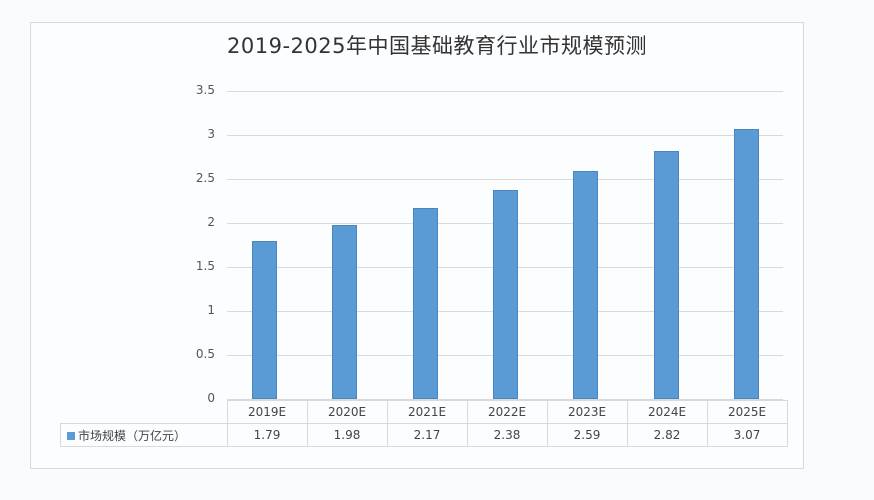 The height and width of the screenshot is (500, 874). What do you see at coordinates (427, 412) in the screenshot?
I see `category-cell: 2021E` at bounding box center [427, 412].